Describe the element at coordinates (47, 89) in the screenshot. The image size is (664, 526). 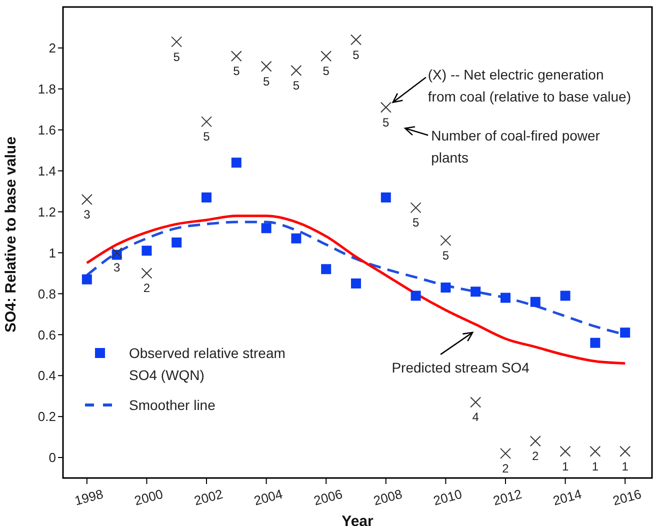
I see `y-tick-label: 1.8` at that location.